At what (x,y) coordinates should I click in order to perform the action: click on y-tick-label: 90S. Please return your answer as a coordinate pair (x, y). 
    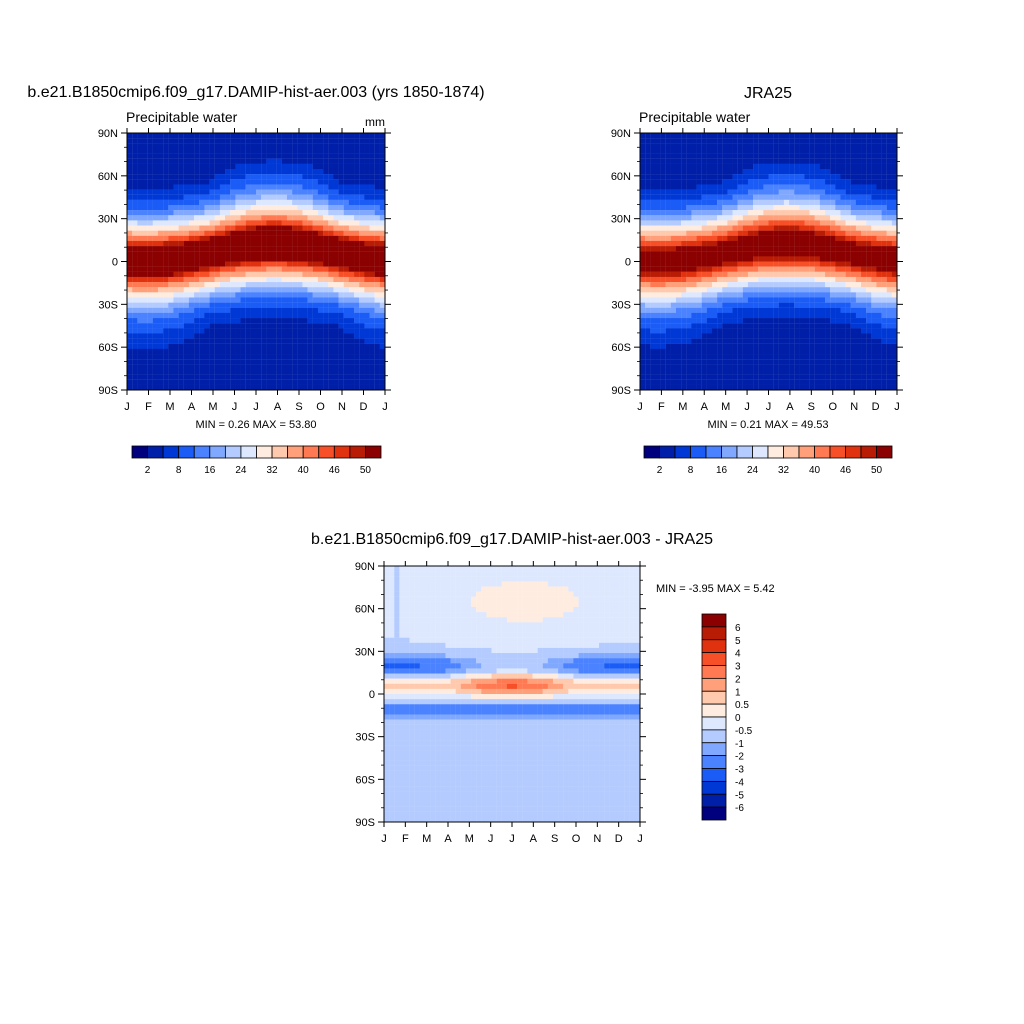
    Looking at the image, I should click on (108, 391).